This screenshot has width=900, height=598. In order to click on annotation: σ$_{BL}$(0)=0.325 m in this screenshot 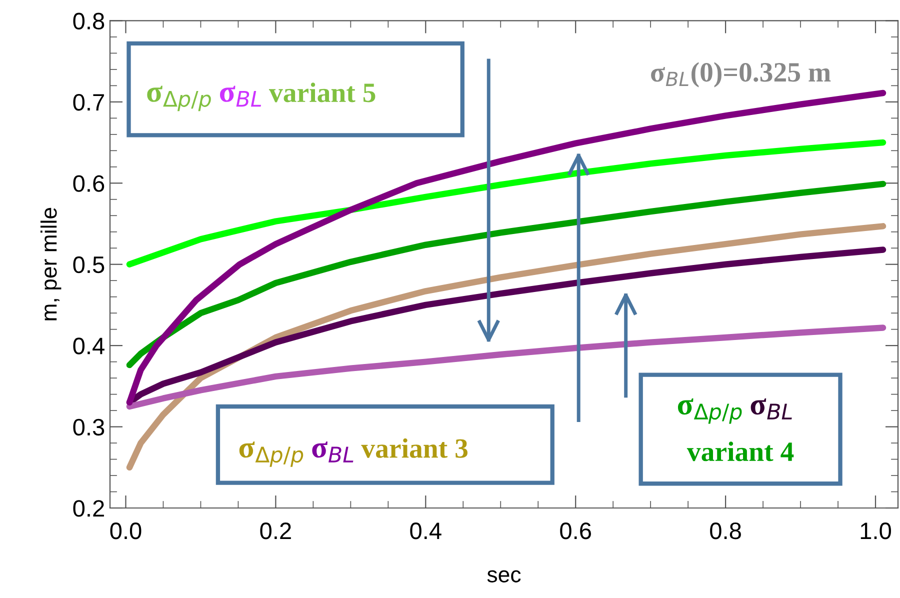, I will do `click(741, 75)`.